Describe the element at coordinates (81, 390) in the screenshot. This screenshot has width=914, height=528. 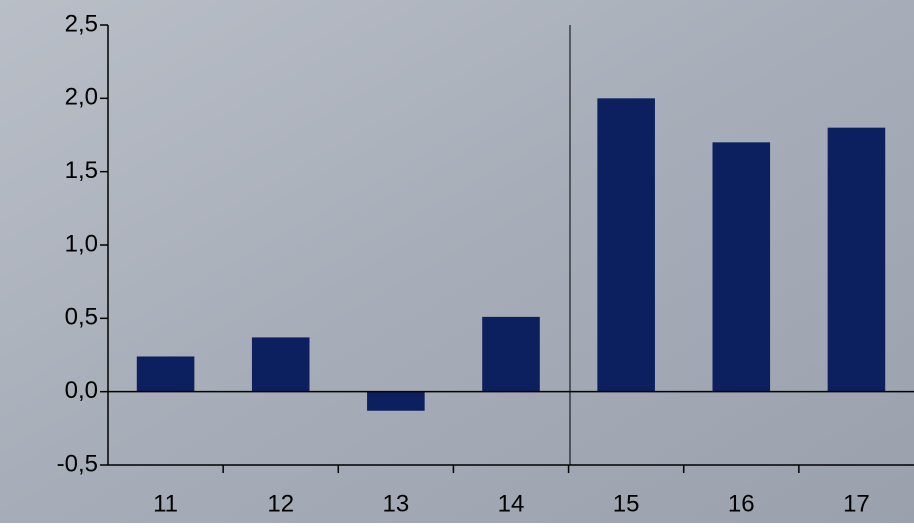
I see `y-tick-label: 0,0` at that location.